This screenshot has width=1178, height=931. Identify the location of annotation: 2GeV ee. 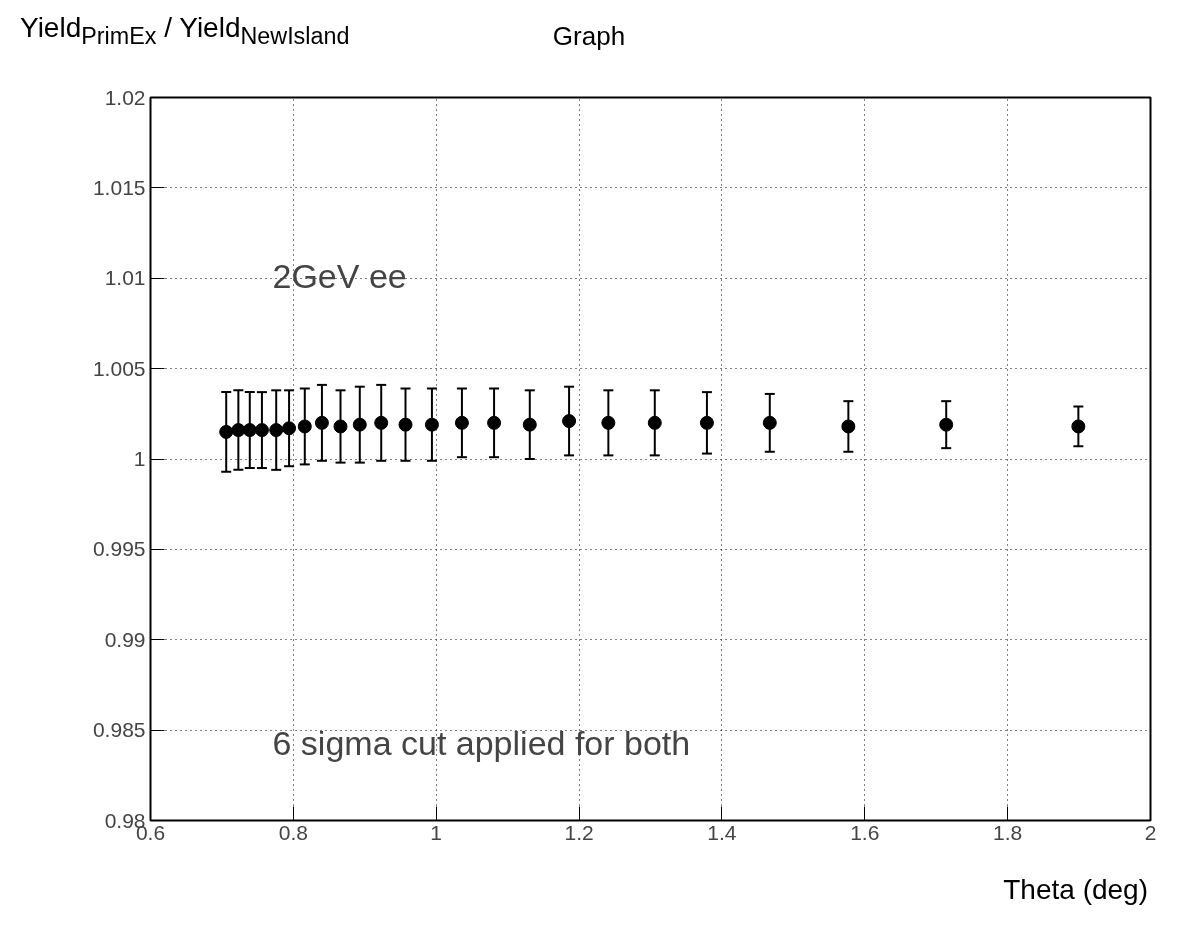
(339, 275).